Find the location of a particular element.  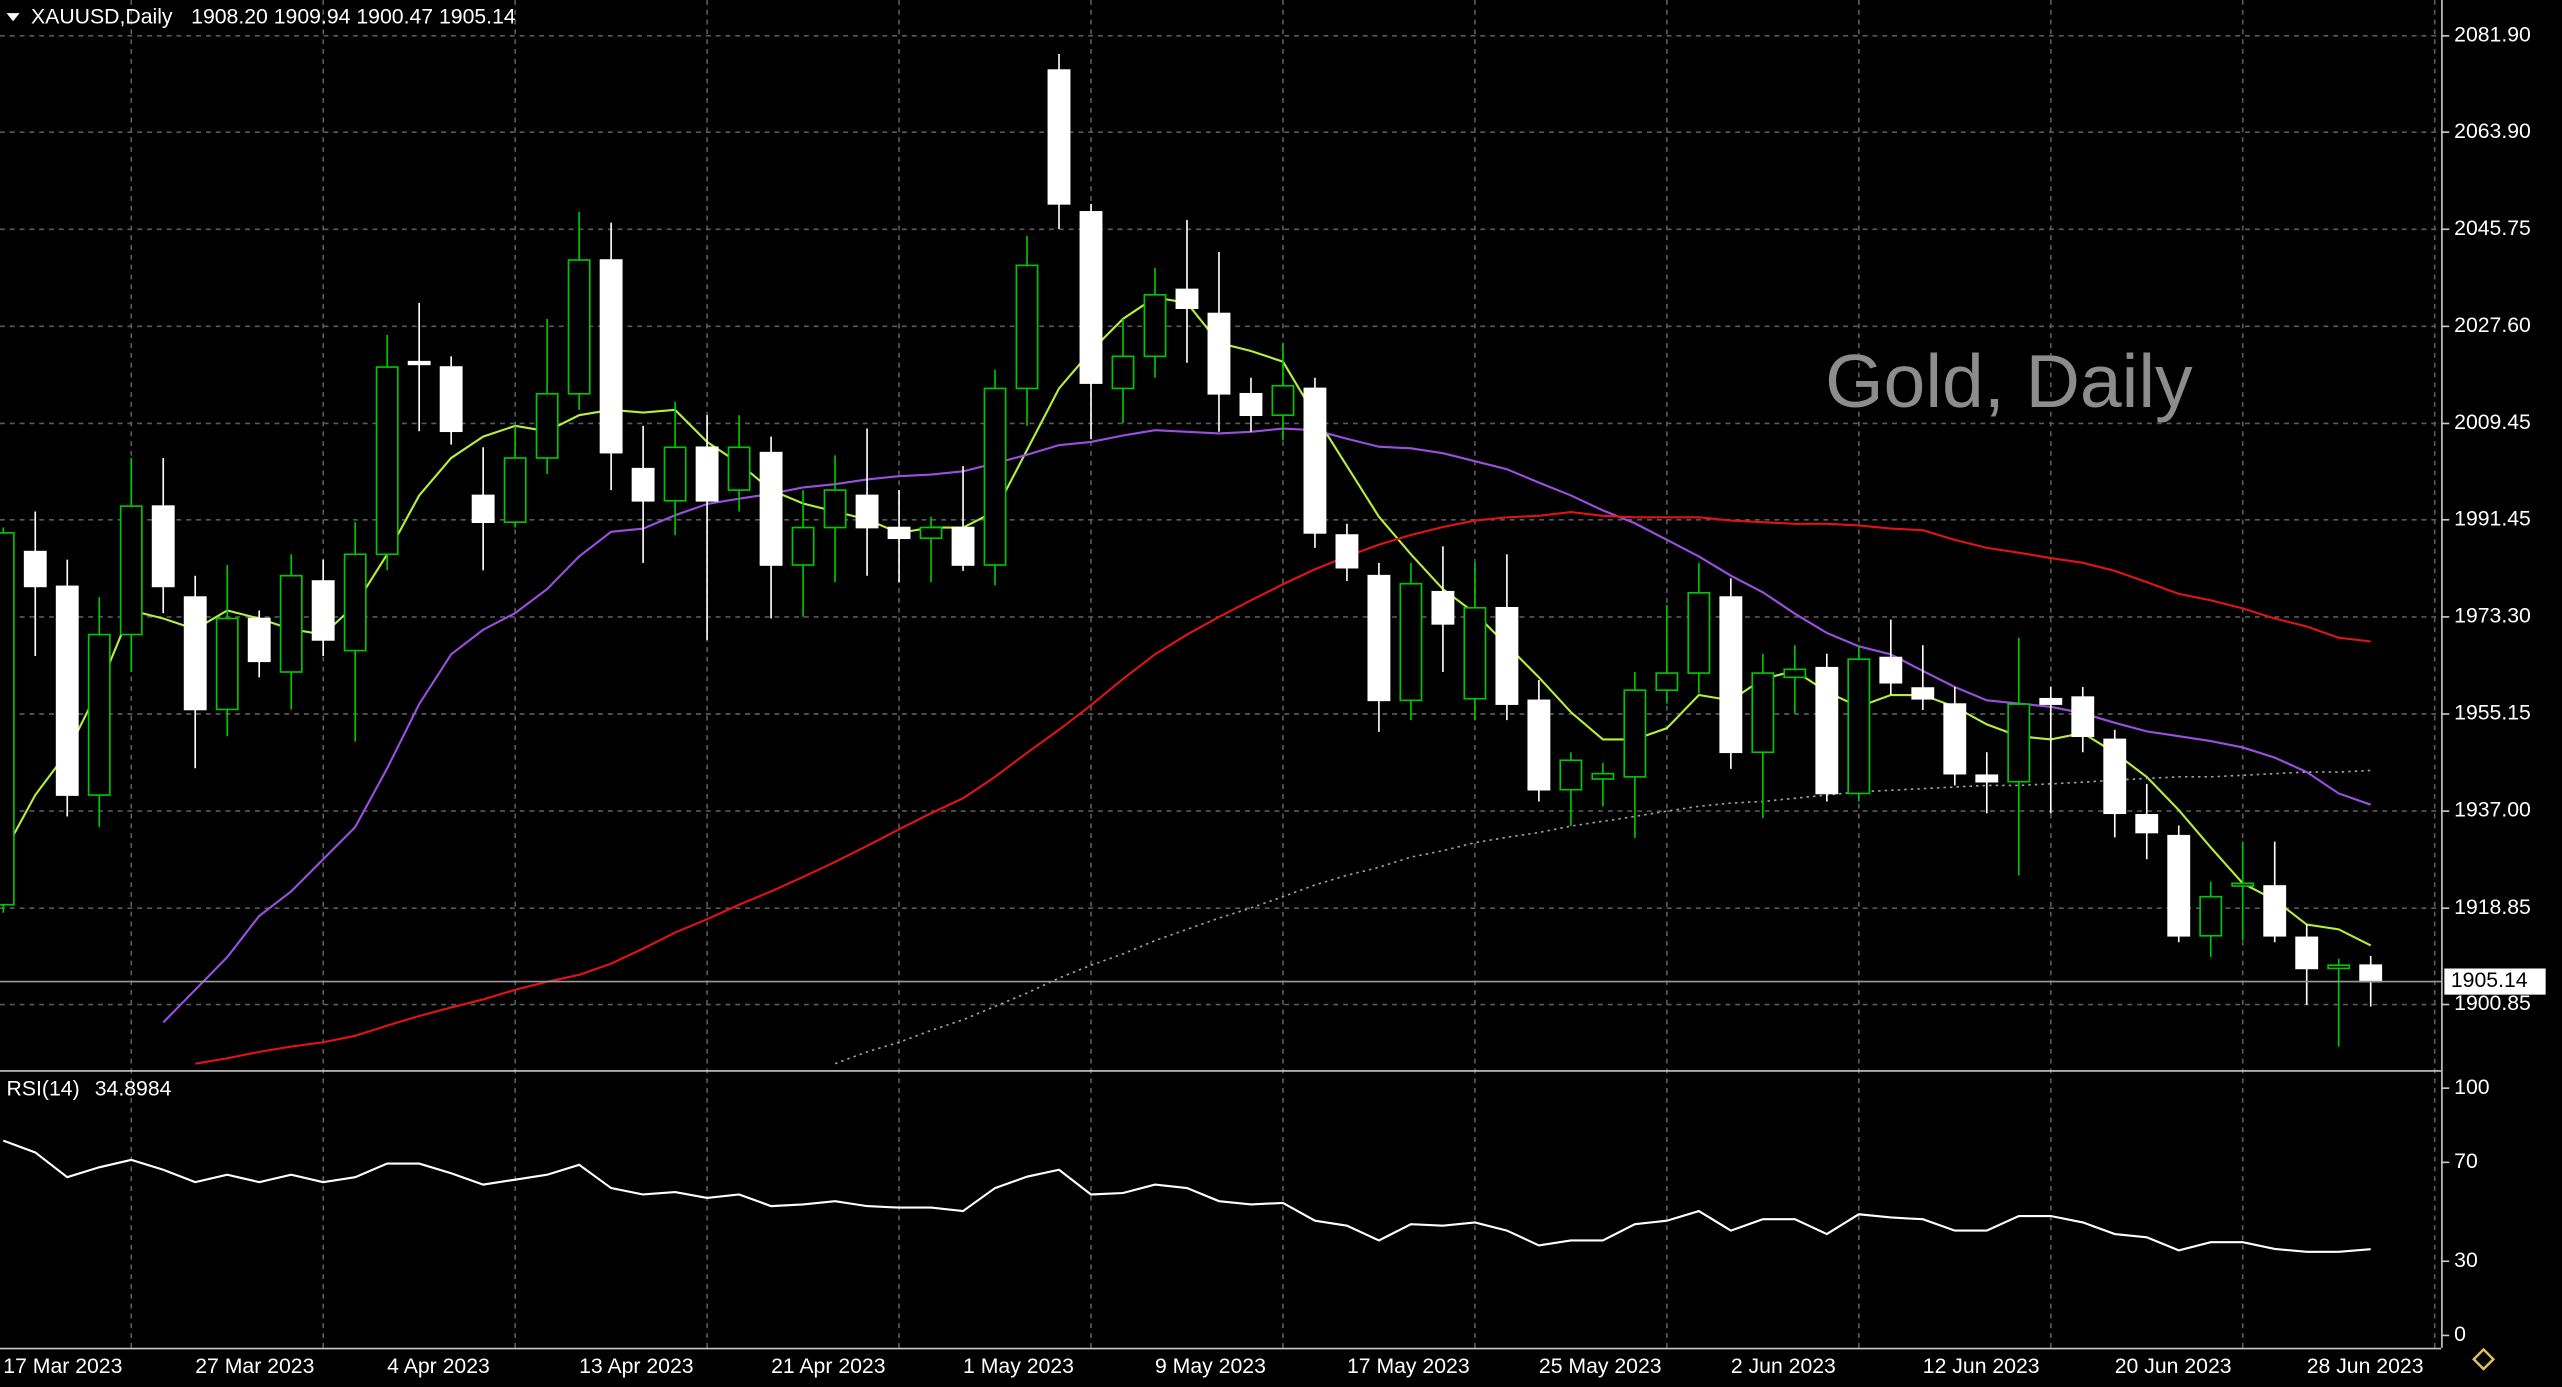

x-tick-label: 21 Apr 2023 is located at coordinates (828, 1366).